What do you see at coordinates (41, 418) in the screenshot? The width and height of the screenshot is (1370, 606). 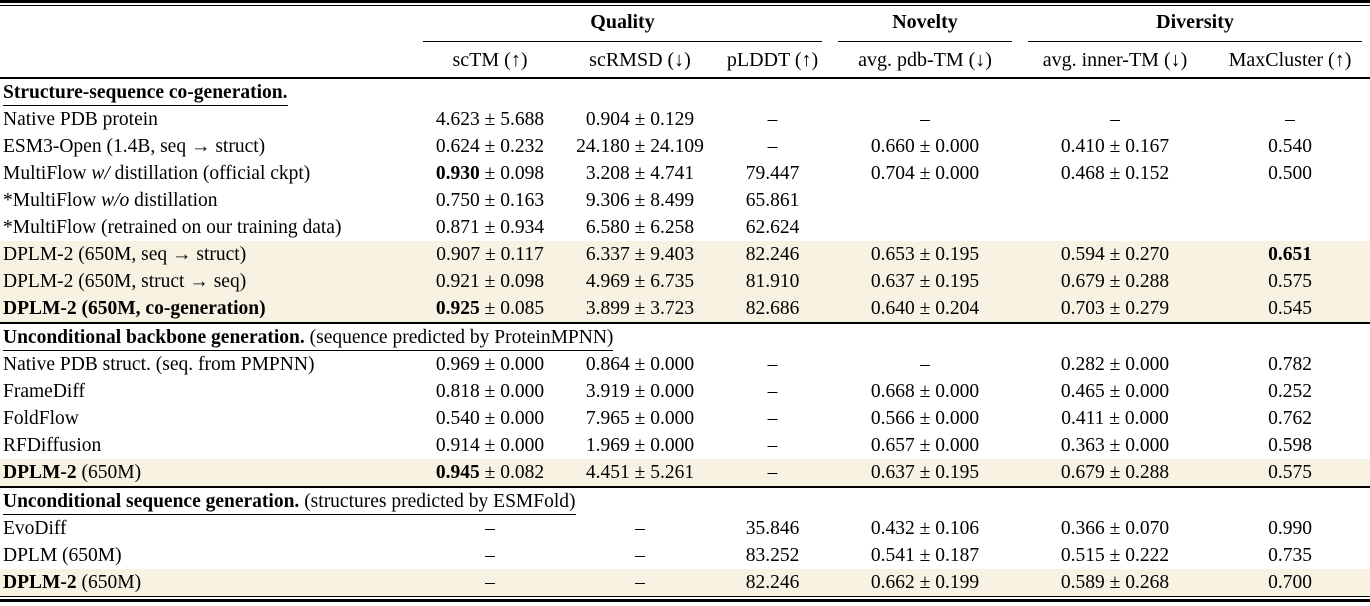 I see `text-segment: FoldFlow` at bounding box center [41, 418].